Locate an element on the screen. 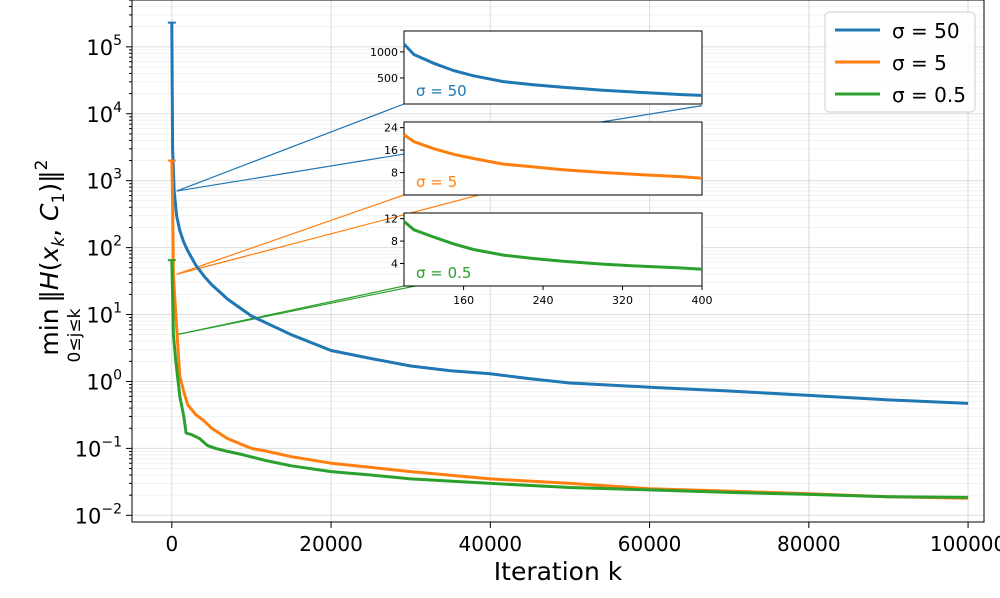  inset-x-tick-label: 320 is located at coordinates (622, 300).